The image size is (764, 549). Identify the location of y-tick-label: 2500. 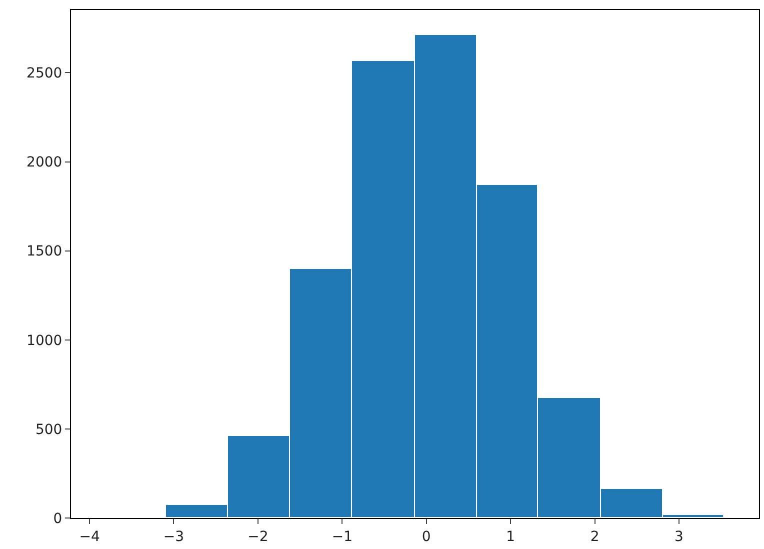
(44, 74).